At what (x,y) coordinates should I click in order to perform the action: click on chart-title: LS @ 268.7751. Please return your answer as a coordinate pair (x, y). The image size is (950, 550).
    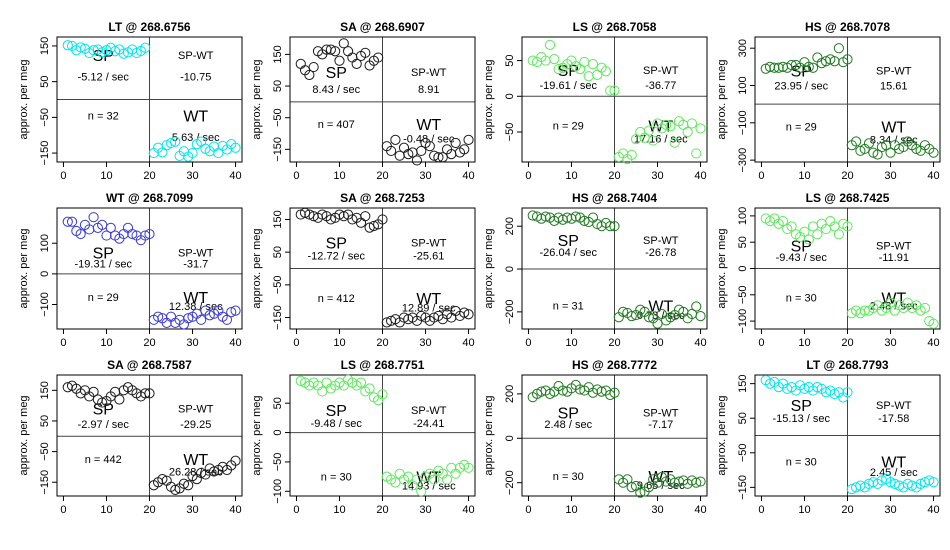
    Looking at the image, I should click on (383, 365).